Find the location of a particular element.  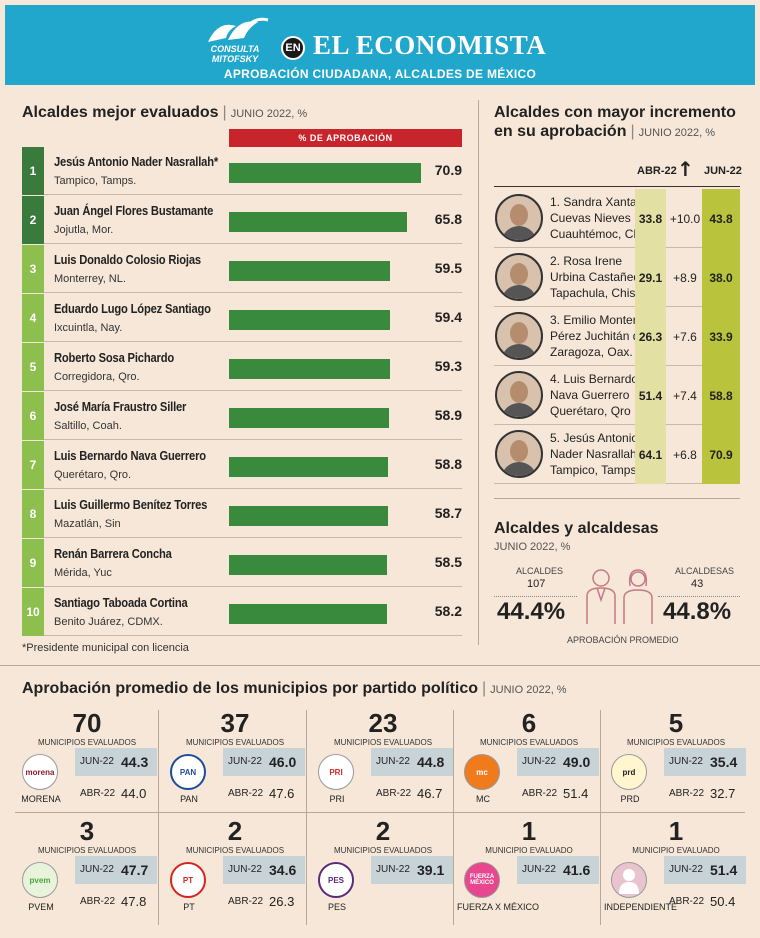

pes-logo-icon: PES is located at coordinates (336, 880).